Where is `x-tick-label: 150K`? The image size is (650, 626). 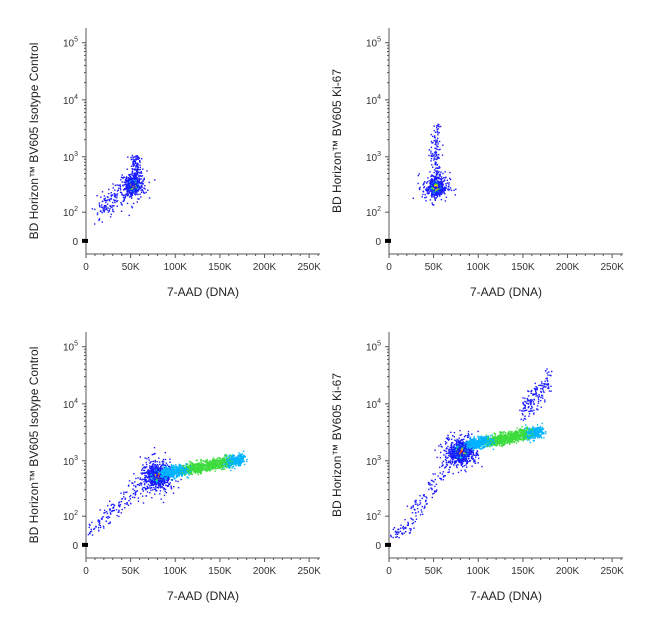
x-tick-label: 150K is located at coordinates (523, 267).